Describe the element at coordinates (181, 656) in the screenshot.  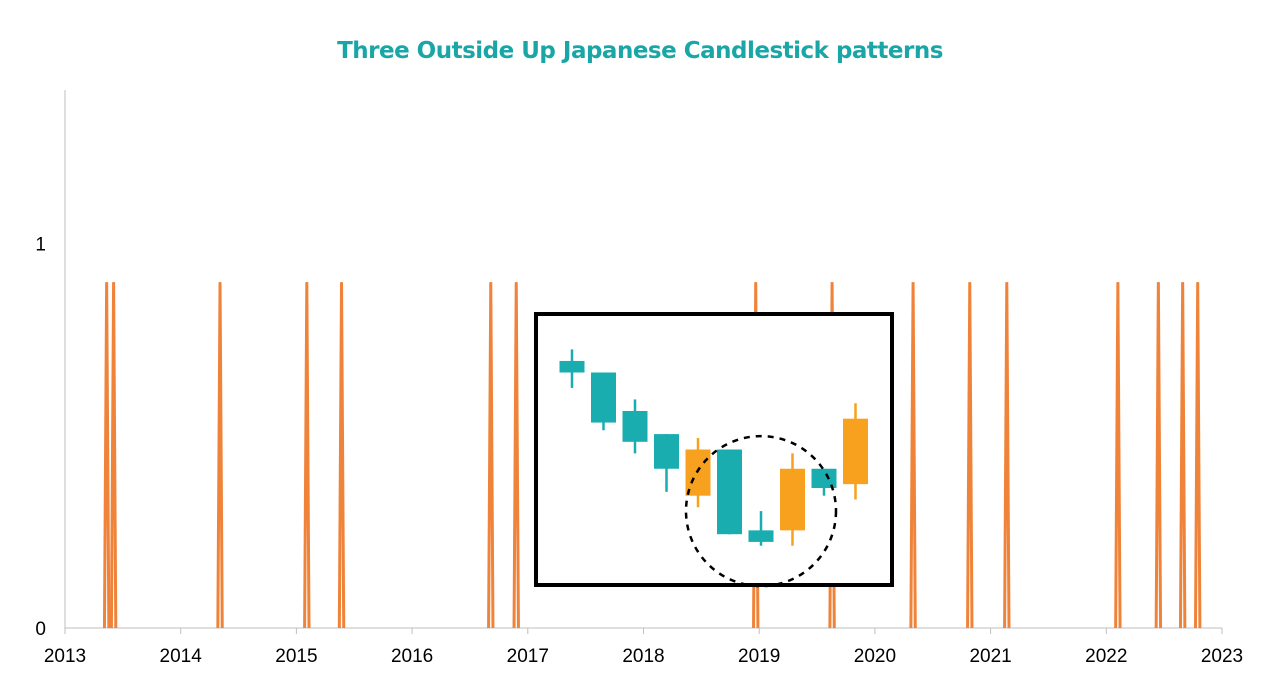
I see `x-tick-label: 2014` at that location.